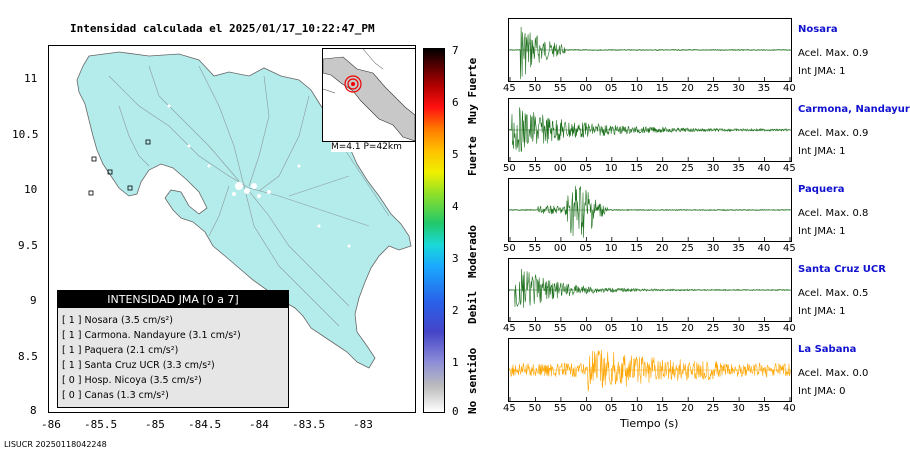 This screenshot has height=460, width=910. What do you see at coordinates (833, 133) in the screenshot?
I see `station-max-acceleration: Acel. Max. 0.9` at bounding box center [833, 133].